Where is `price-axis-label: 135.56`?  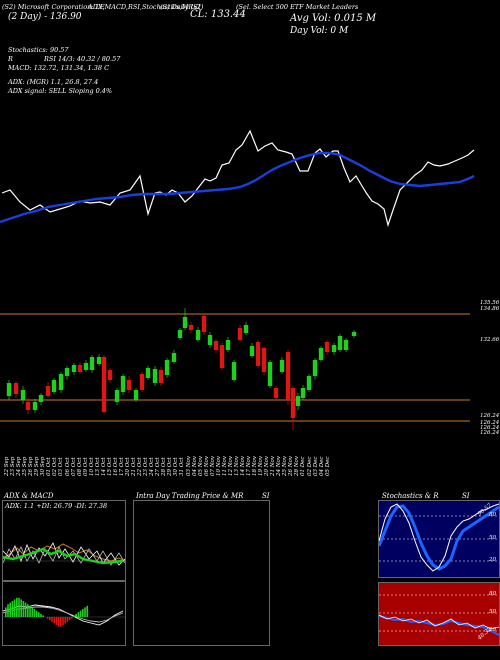 price-axis-label: 135.56 is located at coordinates (490, 303).